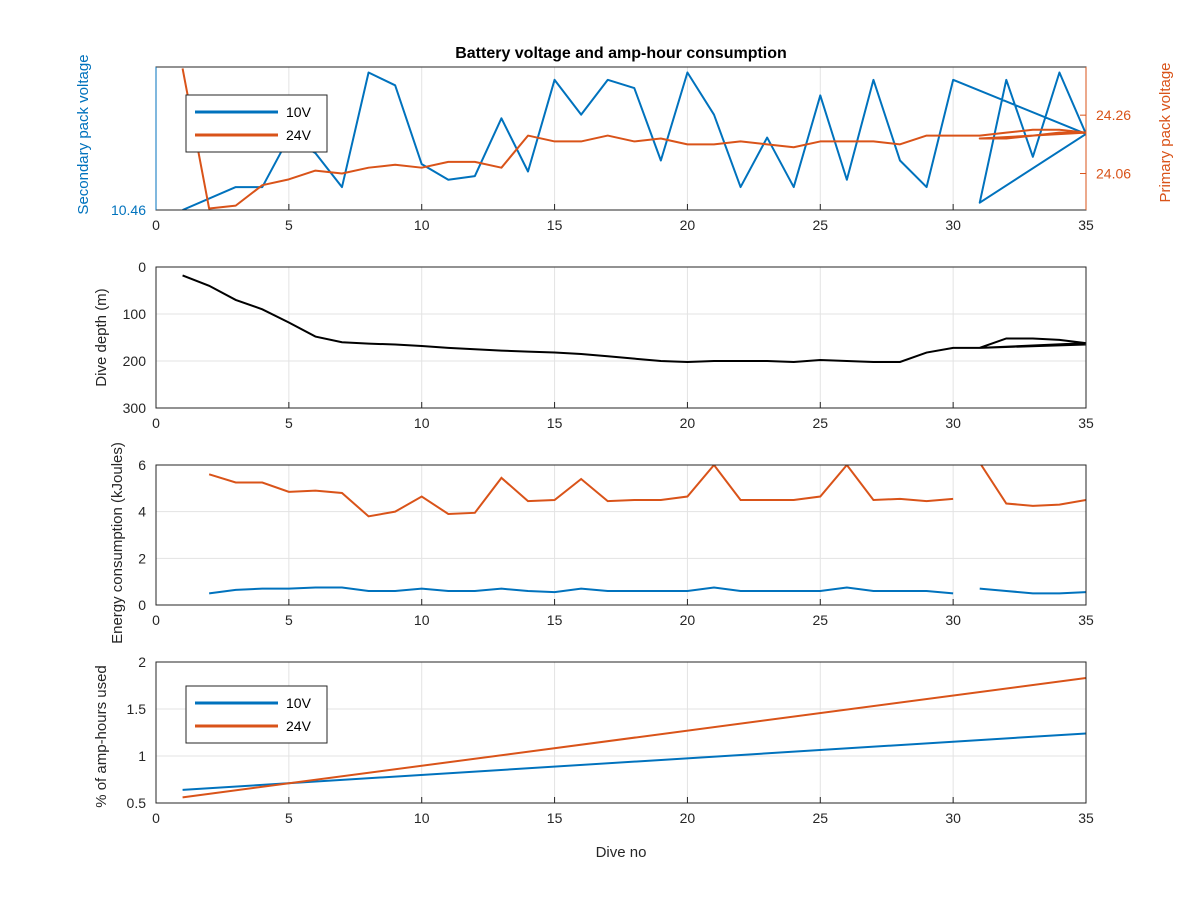  I want to click on y-left-axis-label: Secondary pack voltage, so click(83, 134).